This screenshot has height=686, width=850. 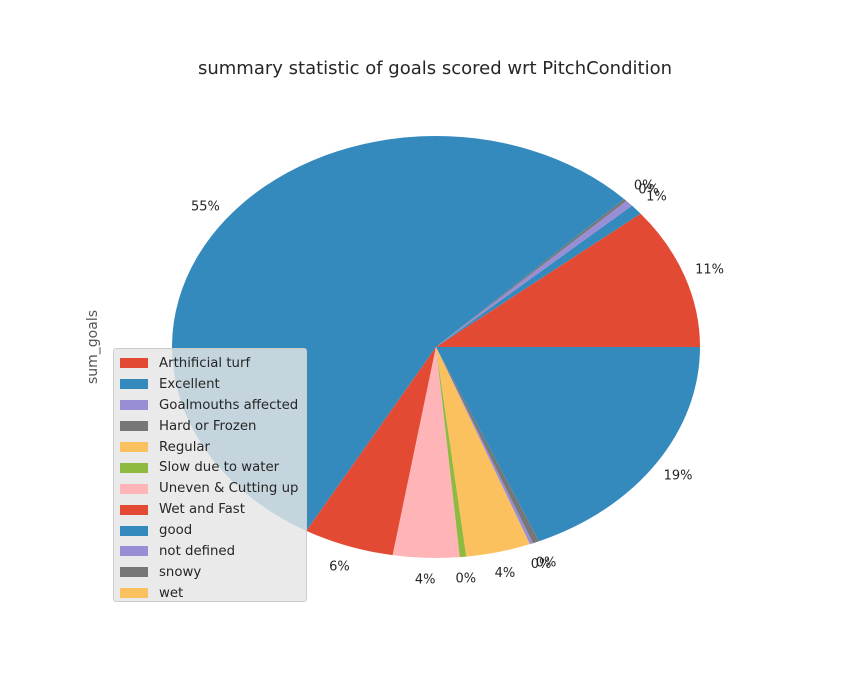 I want to click on legend-item-2: Goalmouths affected, so click(x=213, y=405).